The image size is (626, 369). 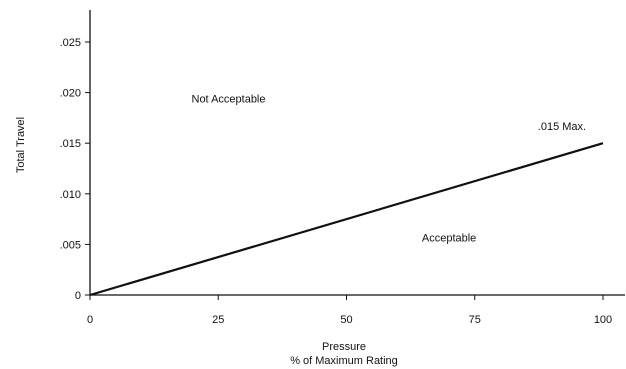 I want to click on y-tick-label: .025, so click(x=70, y=43).